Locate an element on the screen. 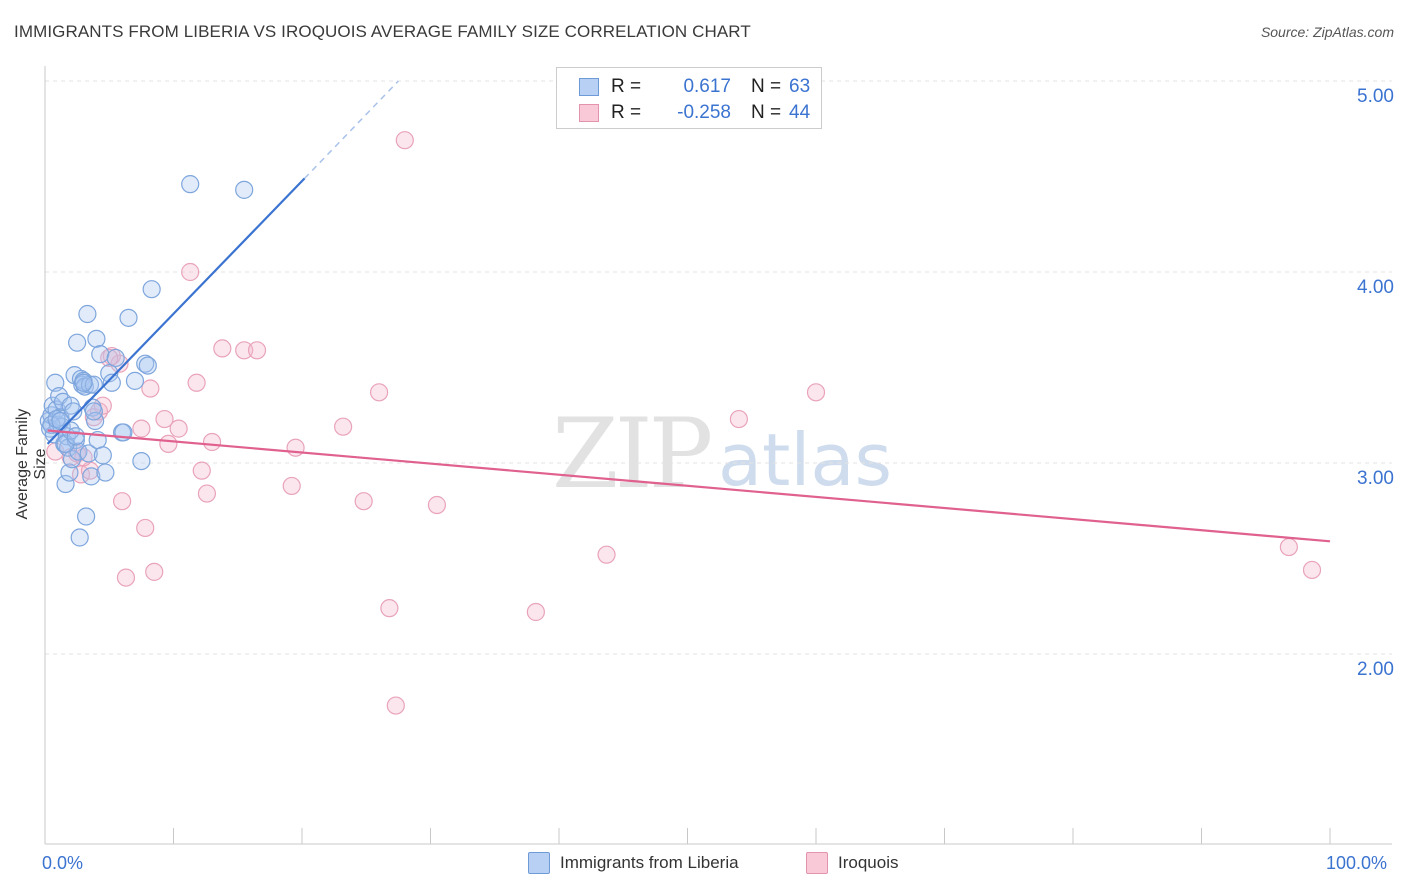  y-tick-label-2: 2.00 is located at coordinates (1375, 669).